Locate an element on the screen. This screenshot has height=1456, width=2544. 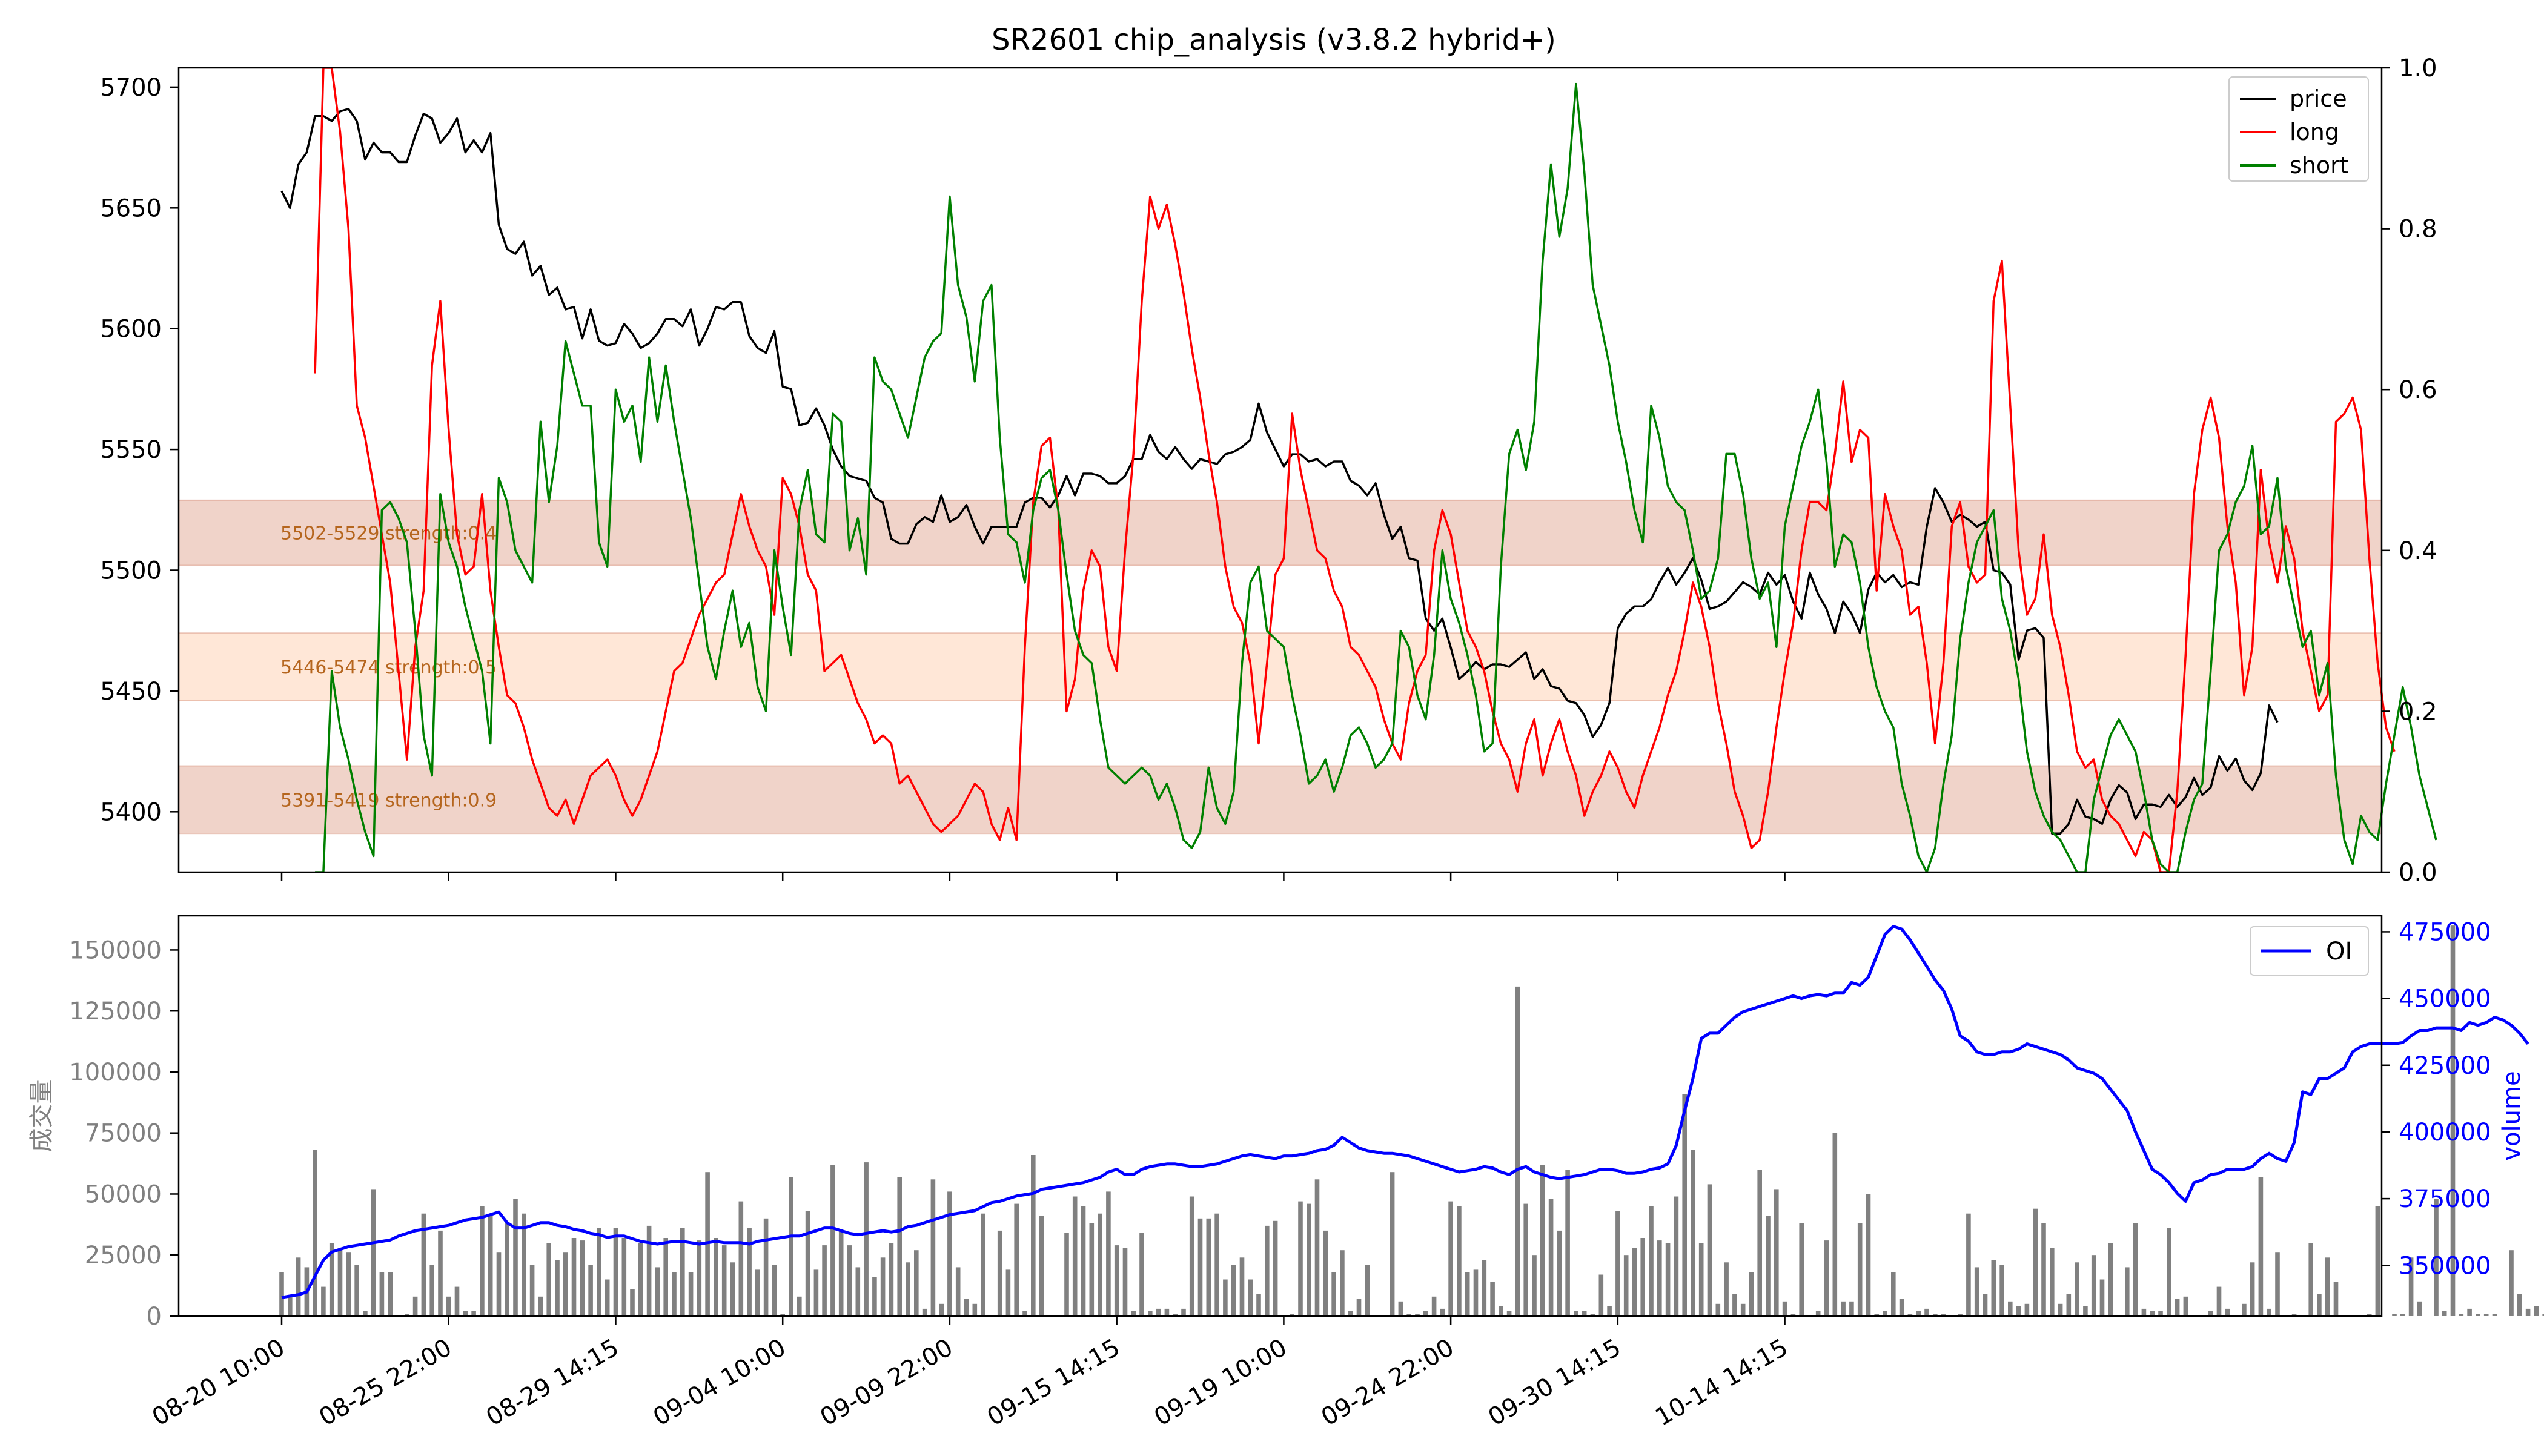
legend-label-short: short is located at coordinates (2319, 165).